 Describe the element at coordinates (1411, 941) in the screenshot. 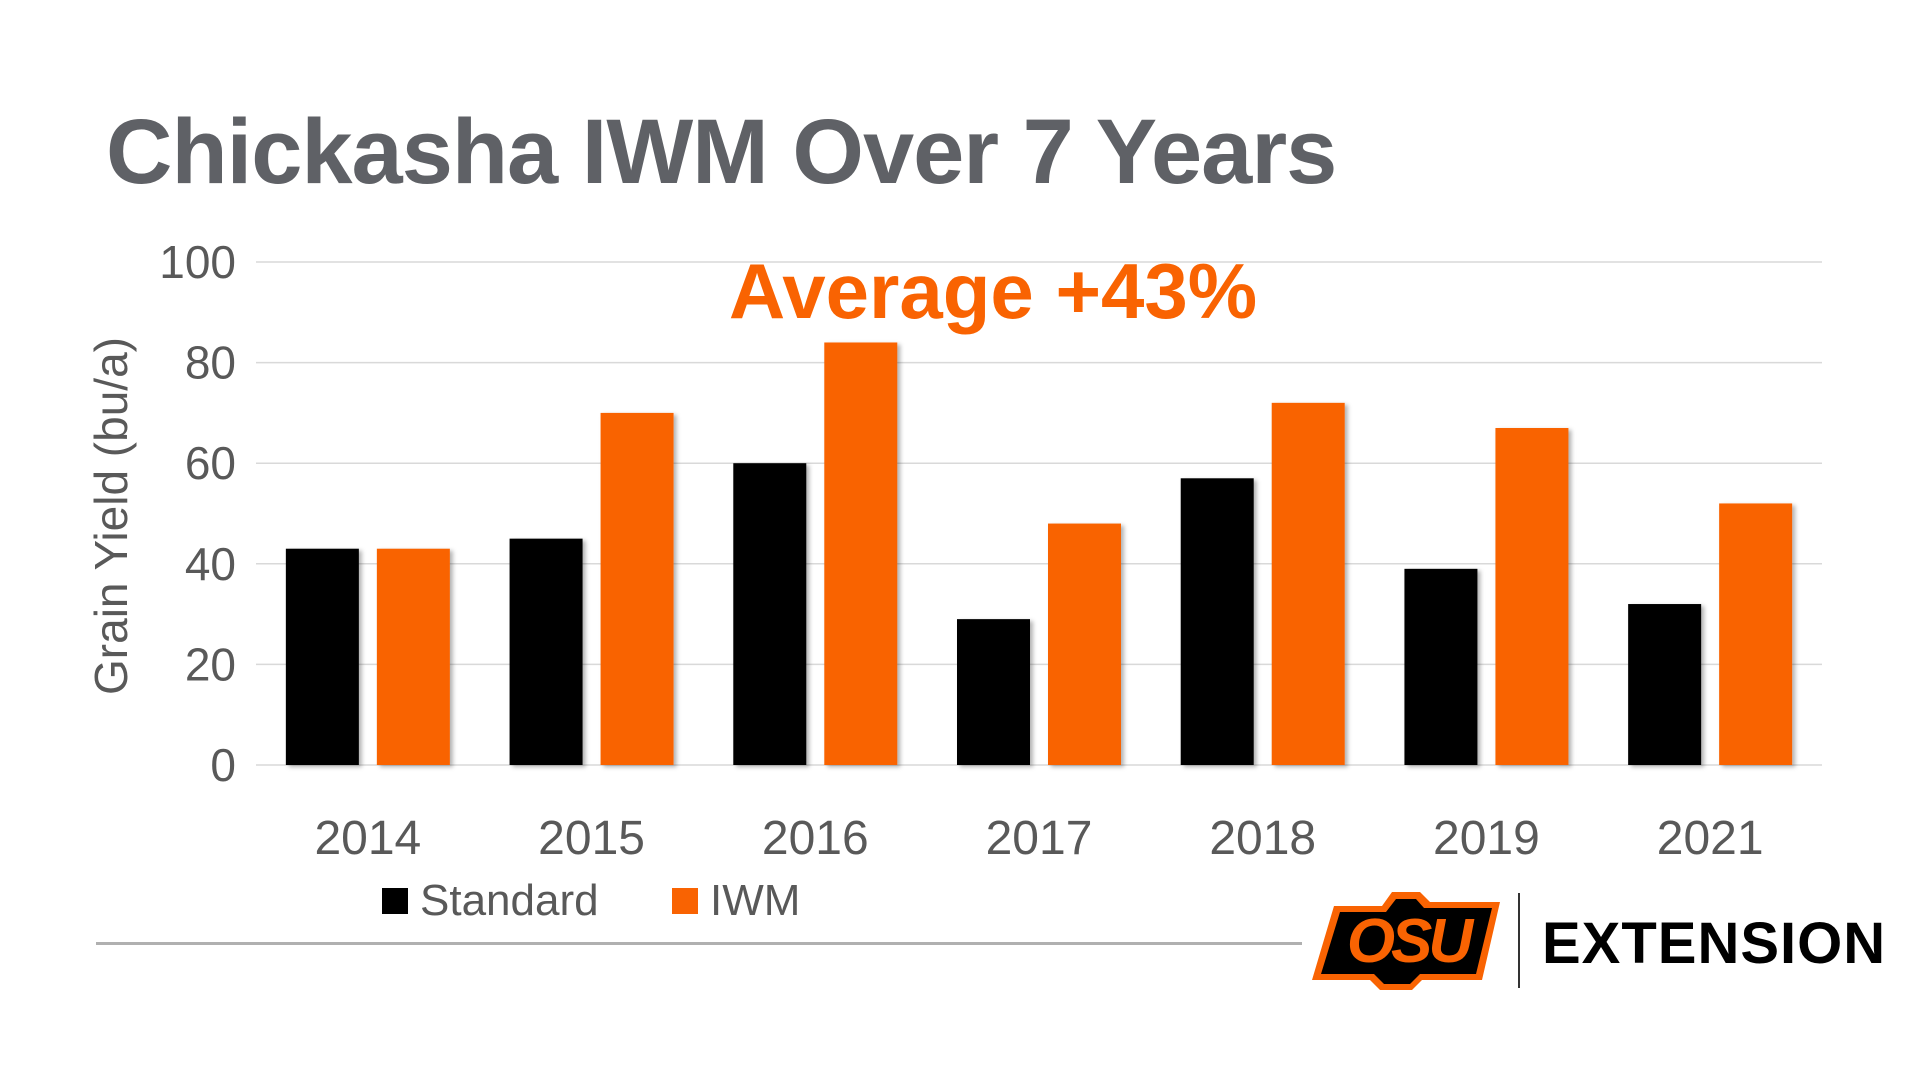

I see `svg-text: OSU` at that location.